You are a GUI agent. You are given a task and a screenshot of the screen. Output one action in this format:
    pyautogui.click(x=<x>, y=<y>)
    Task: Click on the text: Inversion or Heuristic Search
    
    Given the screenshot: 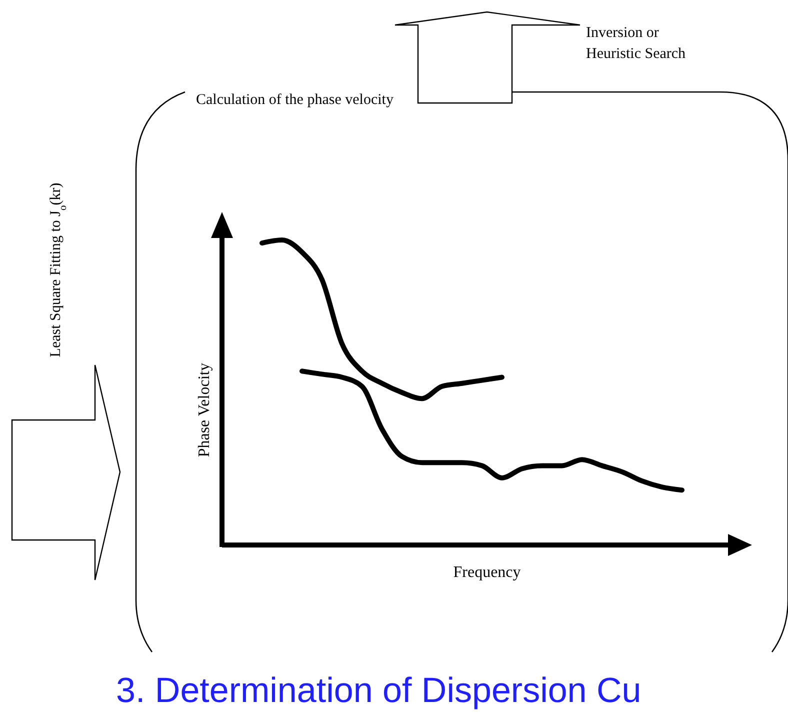 What is the action you would take?
    pyautogui.click(x=636, y=43)
    